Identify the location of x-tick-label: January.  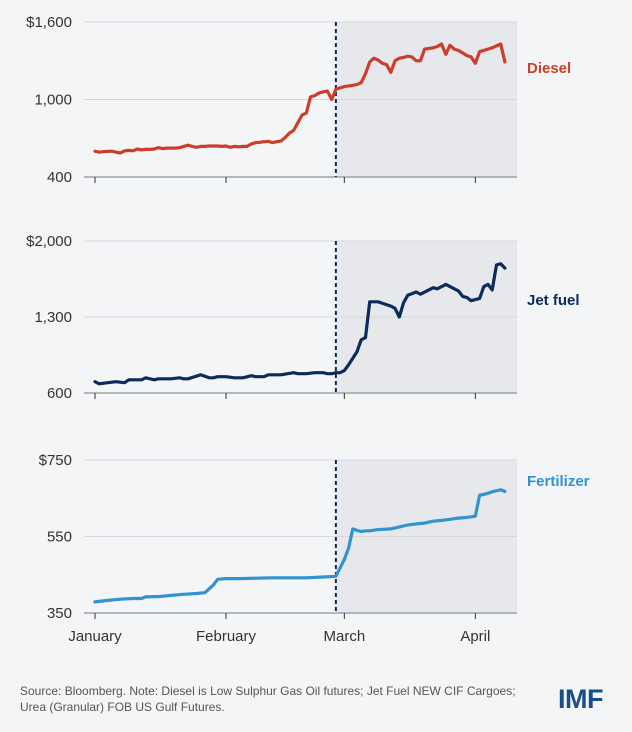
(95, 636).